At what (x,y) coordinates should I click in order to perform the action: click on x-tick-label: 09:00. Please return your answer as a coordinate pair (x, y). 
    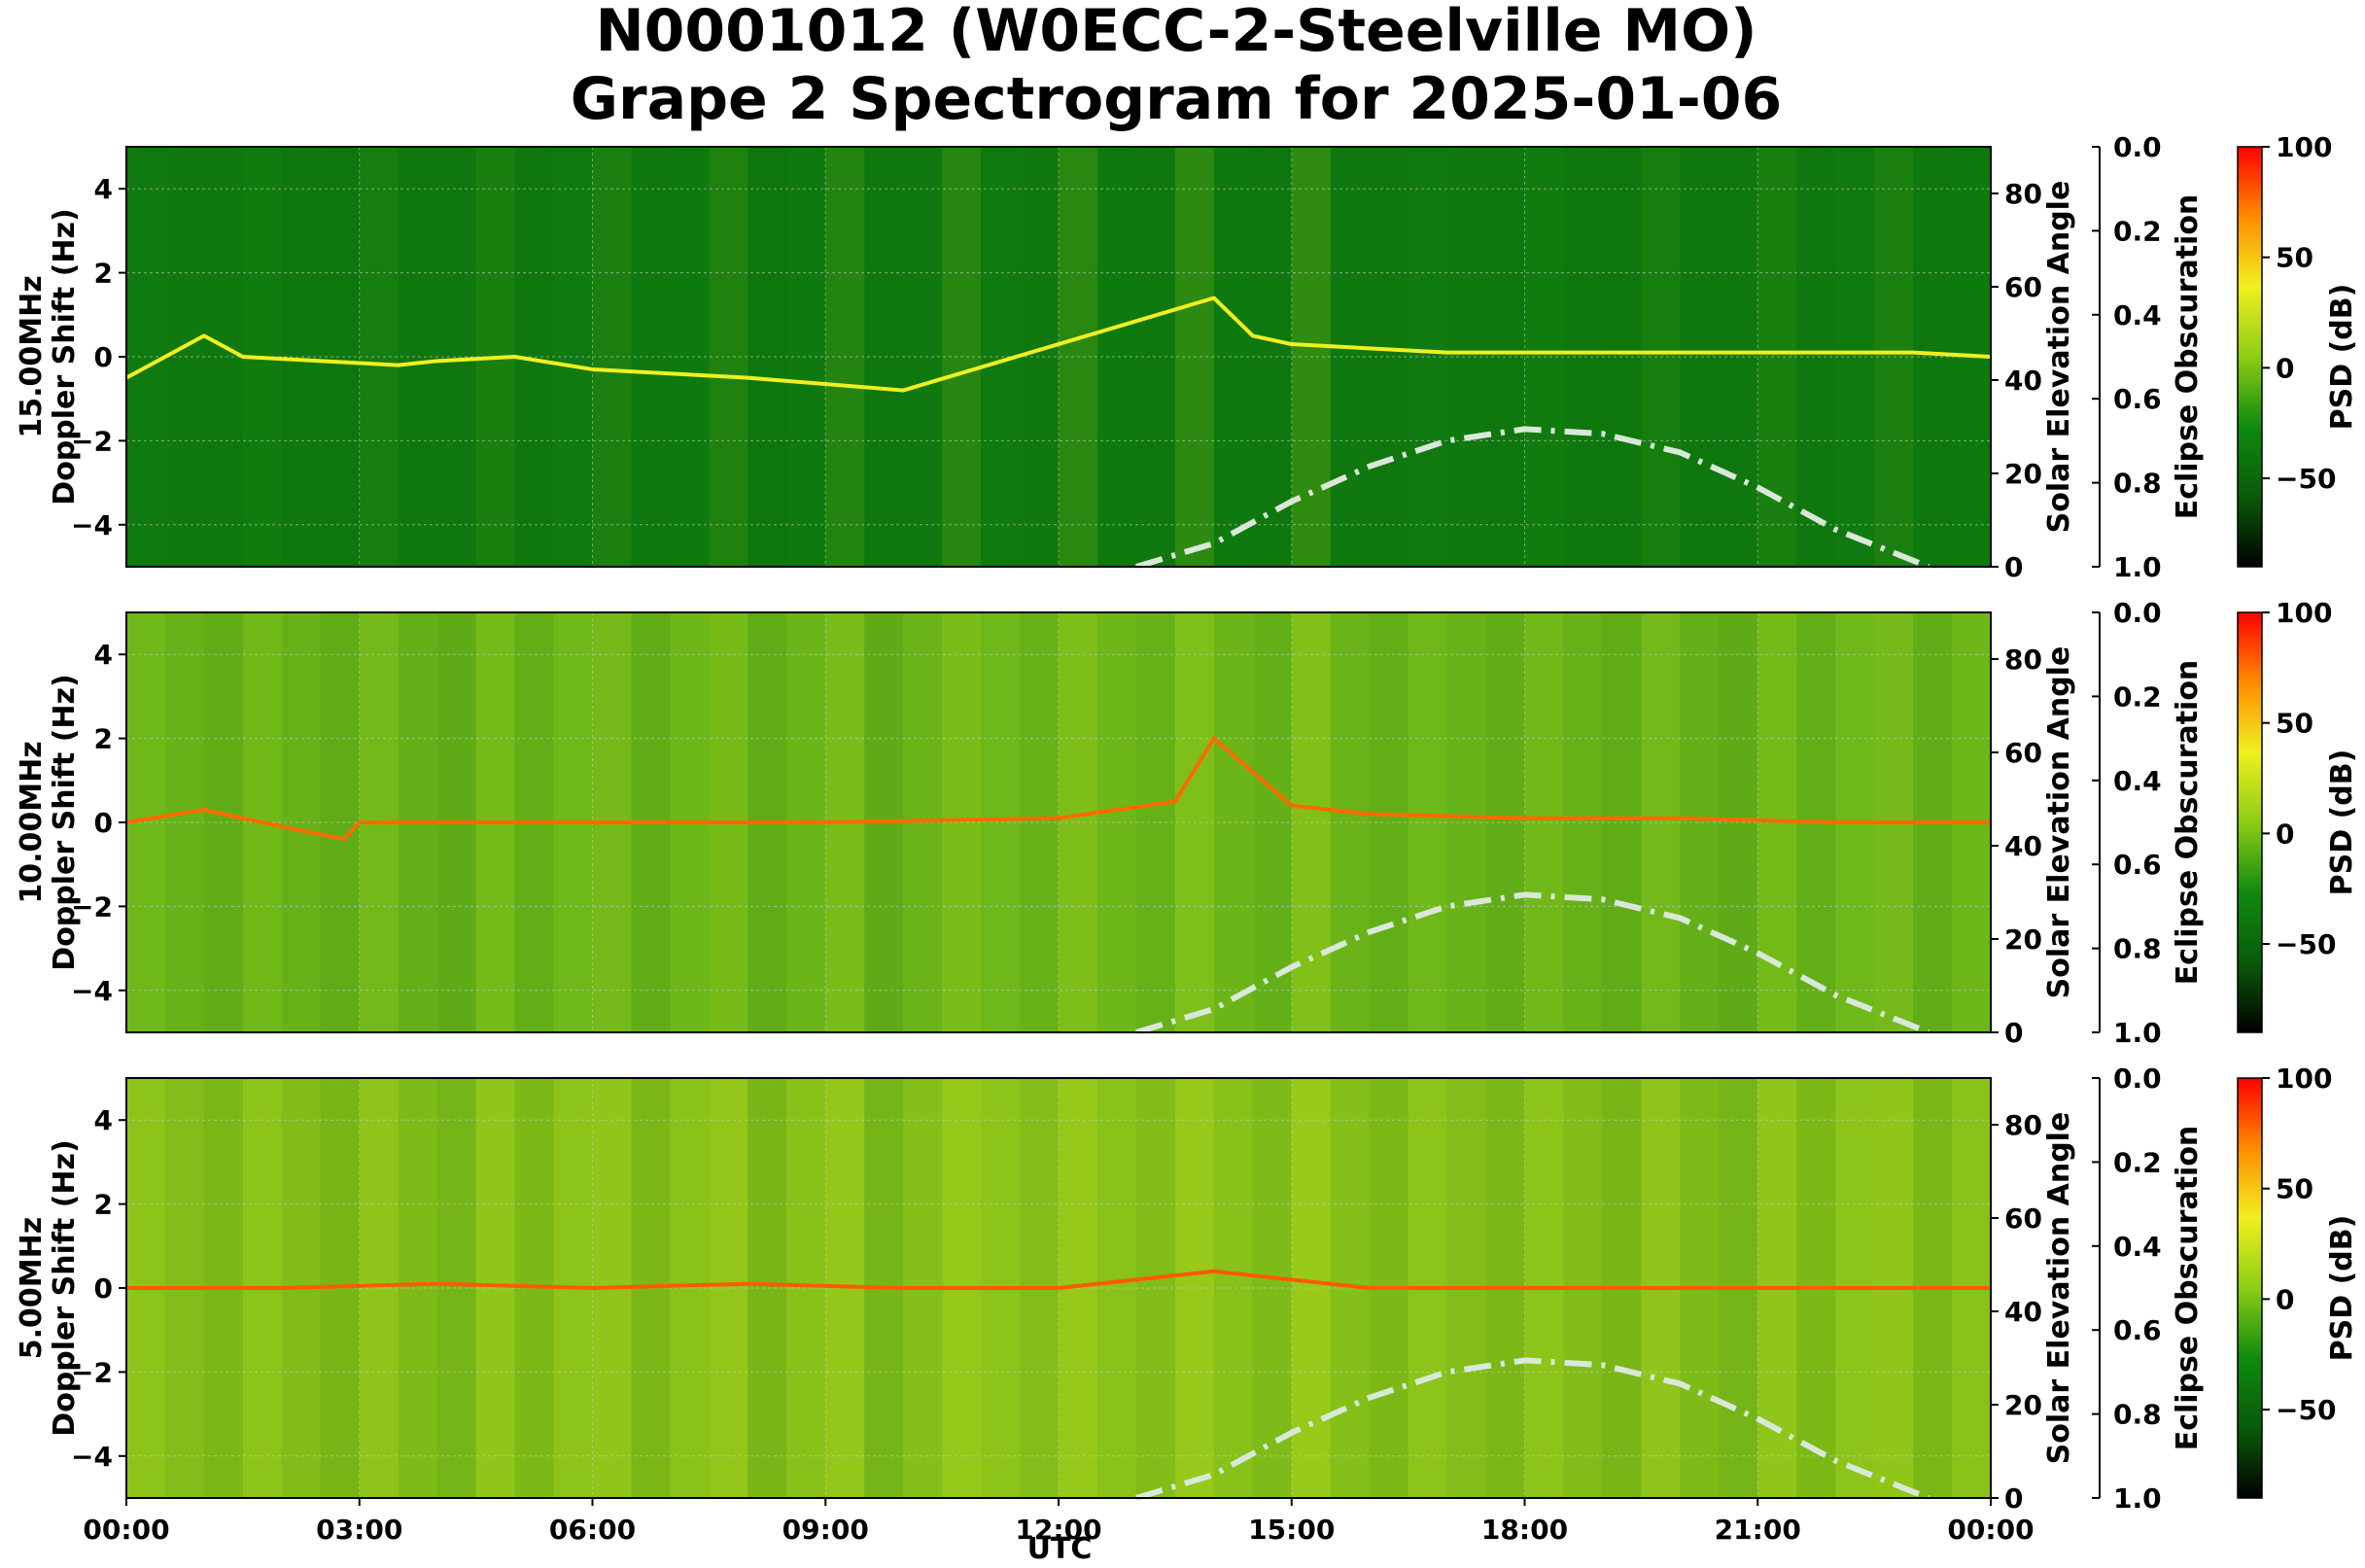
    Looking at the image, I should click on (826, 1530).